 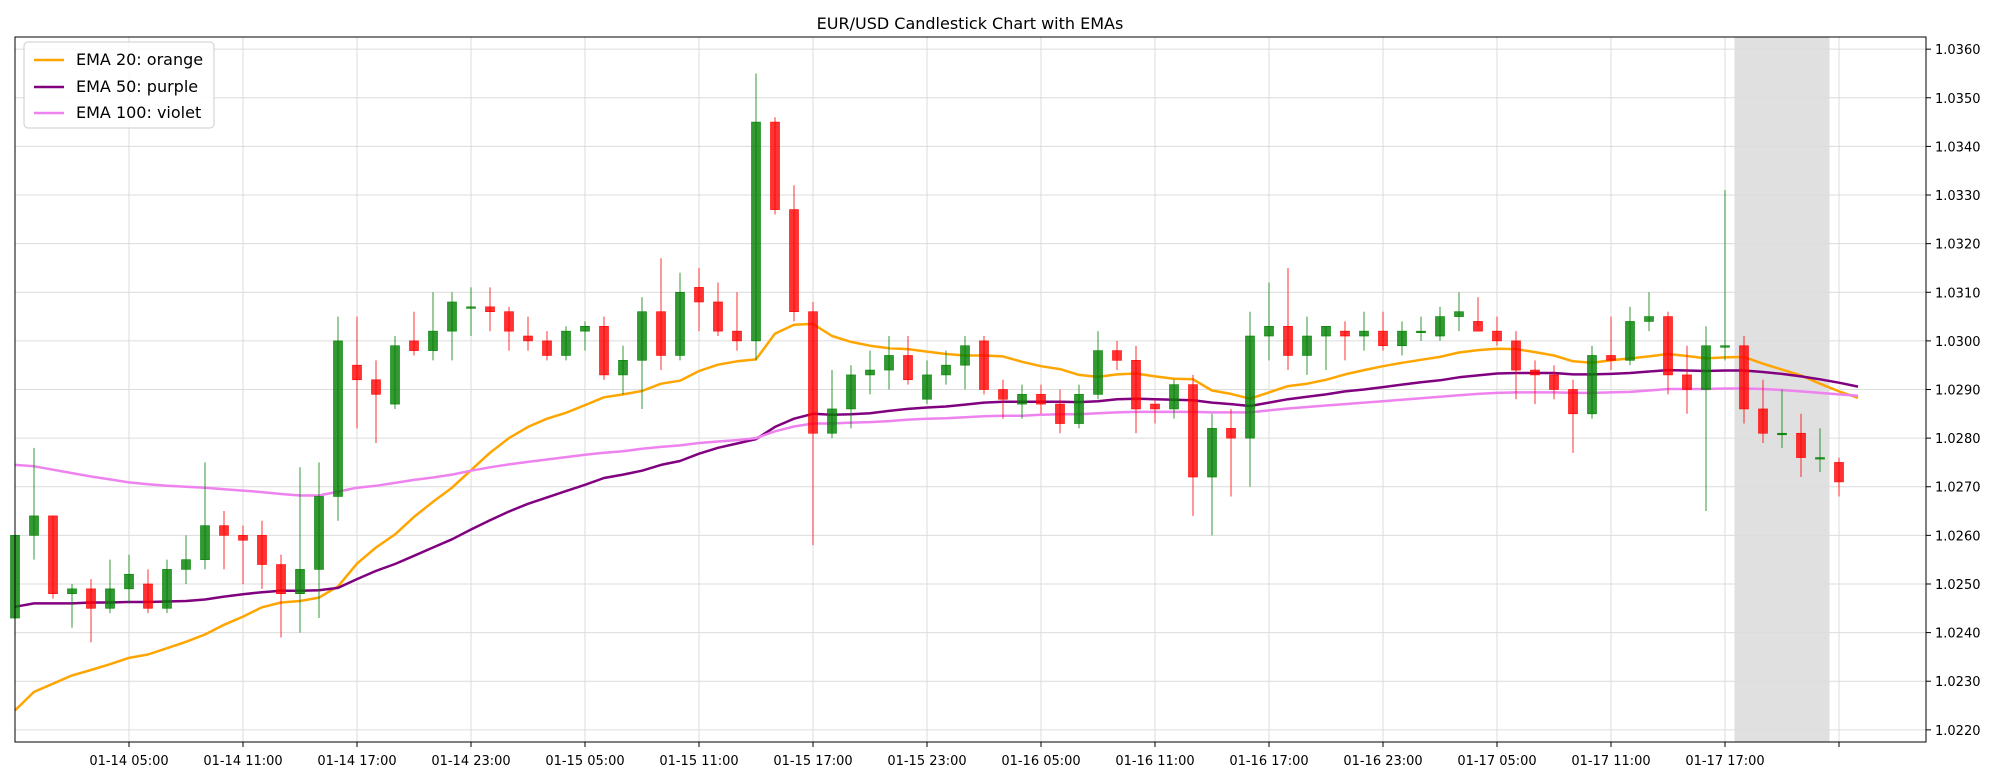 I want to click on legend-box, so click(x=119, y=85).